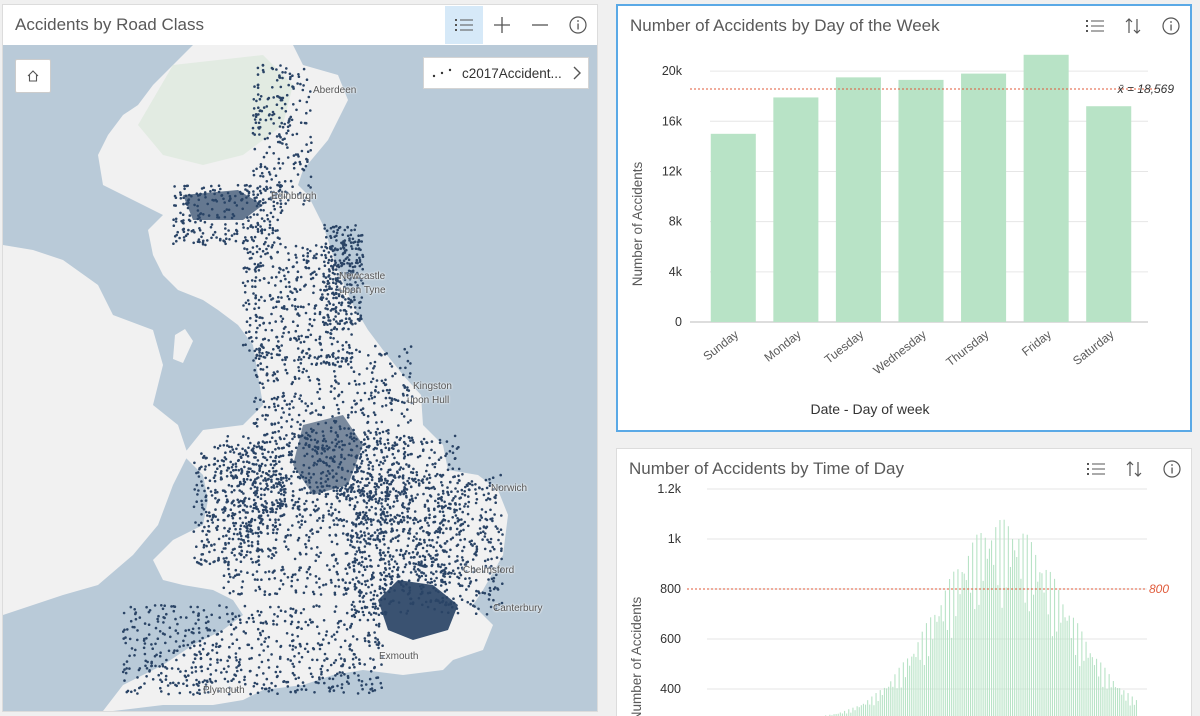 The width and height of the screenshot is (1200, 716). What do you see at coordinates (502, 25) in the screenshot?
I see `plus-icon` at bounding box center [502, 25].